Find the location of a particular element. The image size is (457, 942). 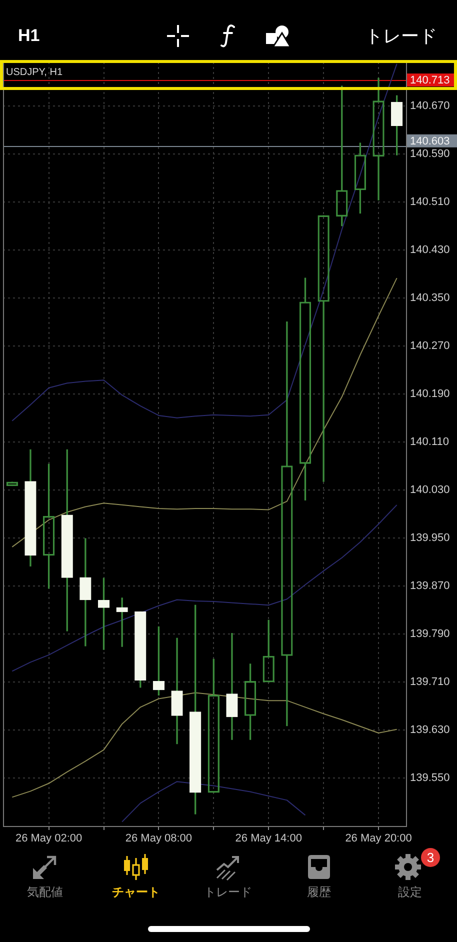

y-tick-label: 140.110 is located at coordinates (429, 442).